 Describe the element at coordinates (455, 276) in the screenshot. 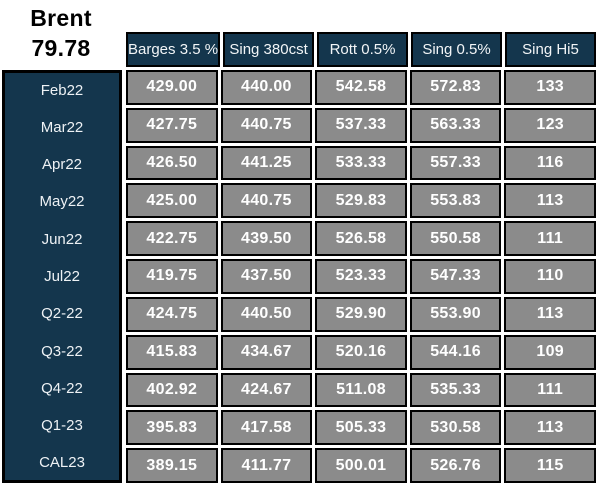

I see `price-cell: 547.33` at that location.